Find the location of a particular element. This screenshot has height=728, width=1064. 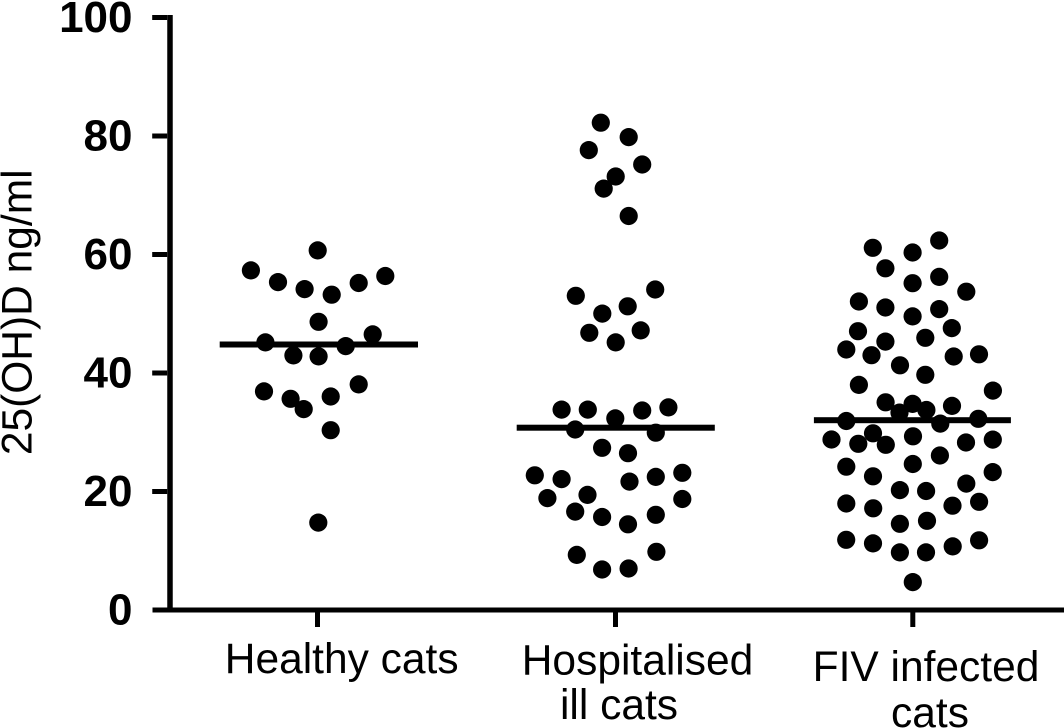

svg-text: 100 is located at coordinates (95, 21).